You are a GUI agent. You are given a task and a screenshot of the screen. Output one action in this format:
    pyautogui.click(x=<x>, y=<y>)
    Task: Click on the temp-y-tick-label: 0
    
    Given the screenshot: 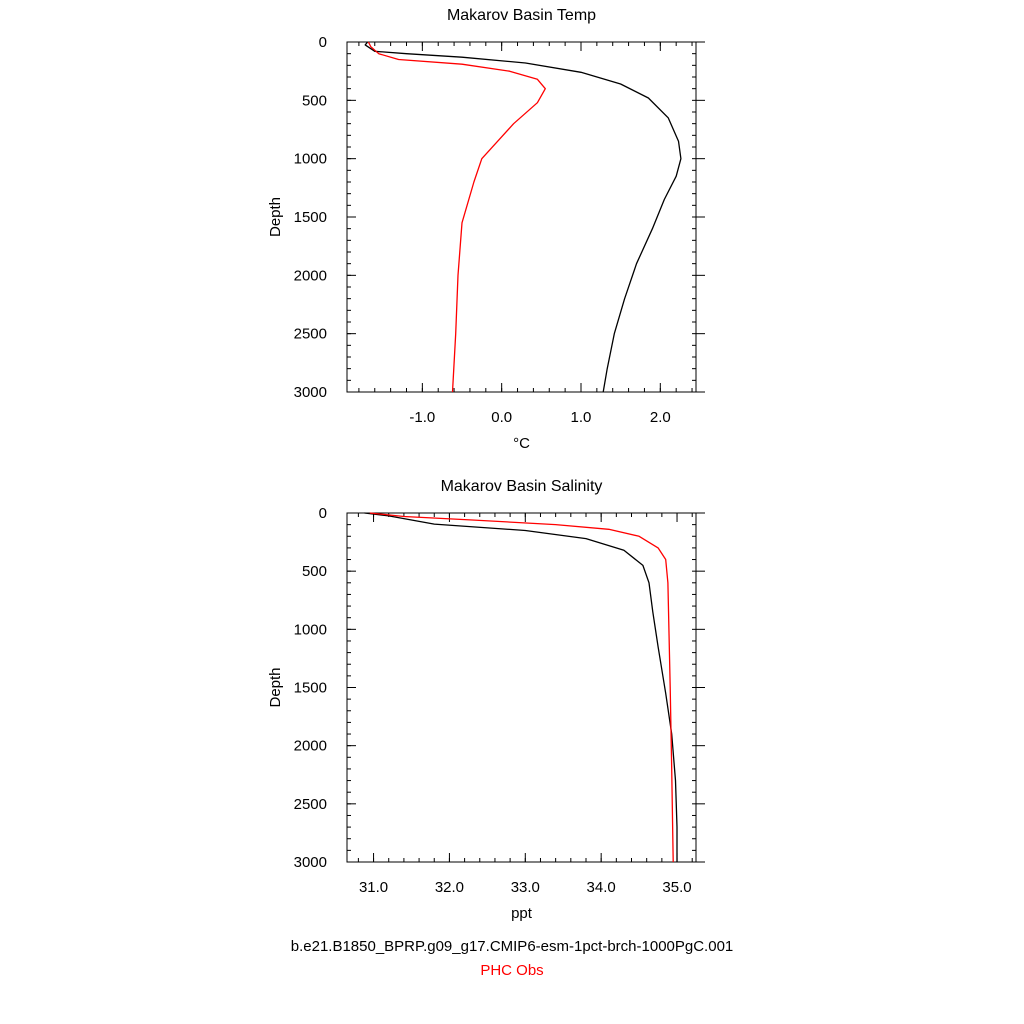 What is the action you would take?
    pyautogui.click(x=323, y=42)
    